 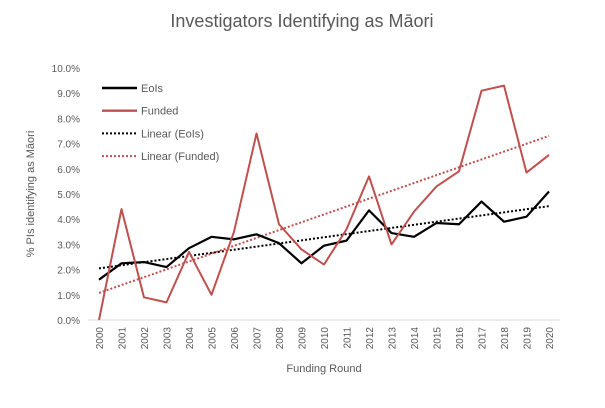 What do you see at coordinates (68, 220) in the screenshot?
I see `y-tick-label: 4.0%` at bounding box center [68, 220].